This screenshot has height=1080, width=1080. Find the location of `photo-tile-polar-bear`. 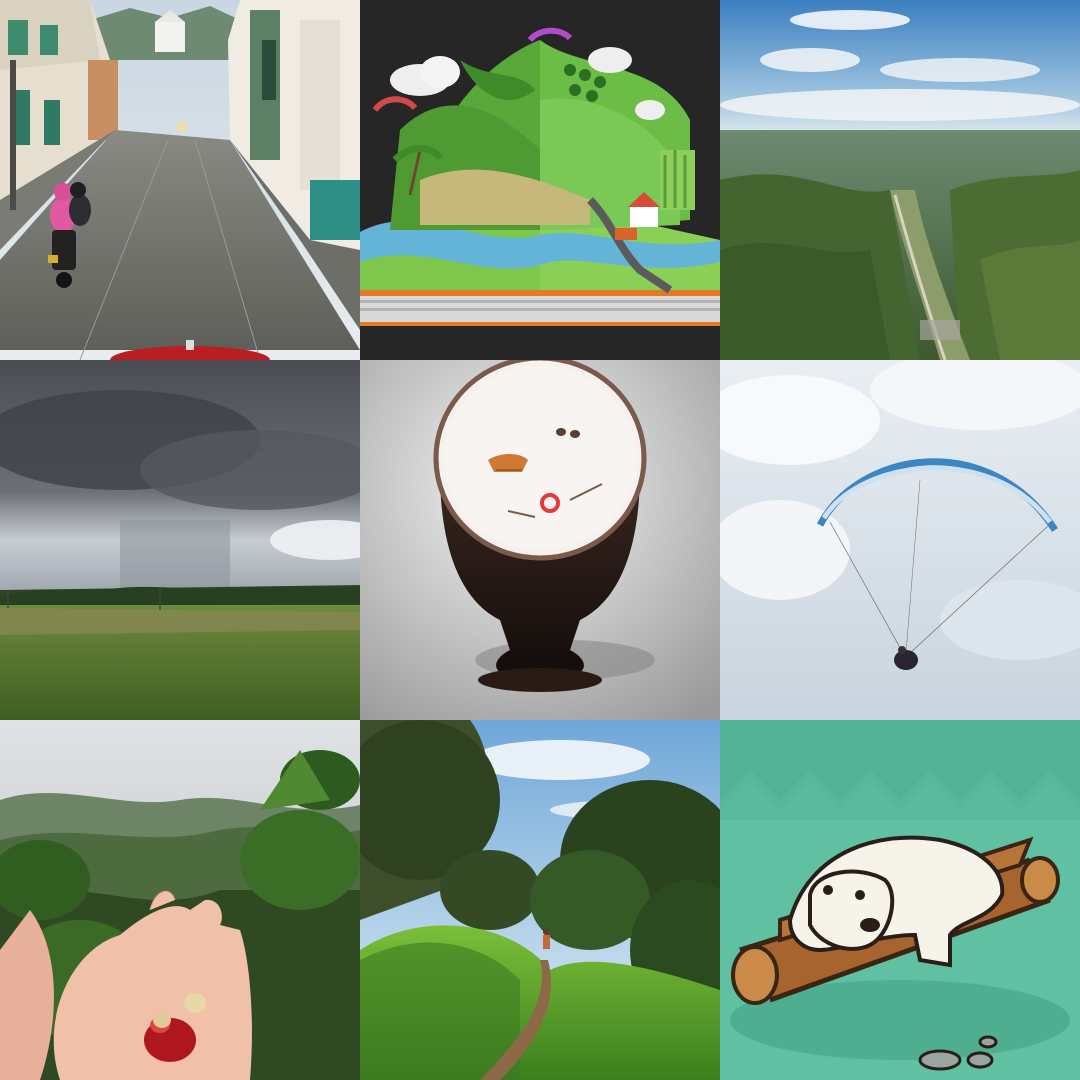

photo-tile-polar-bear is located at coordinates (900, 900).